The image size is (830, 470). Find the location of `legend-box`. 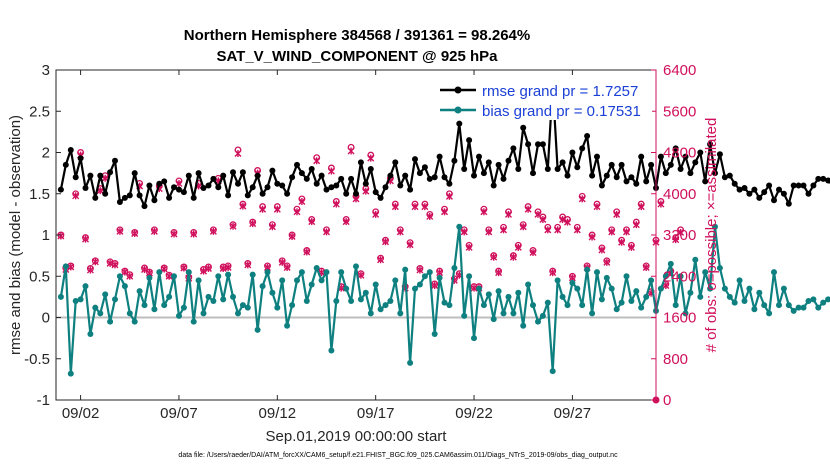

legend-box is located at coordinates (544, 98).